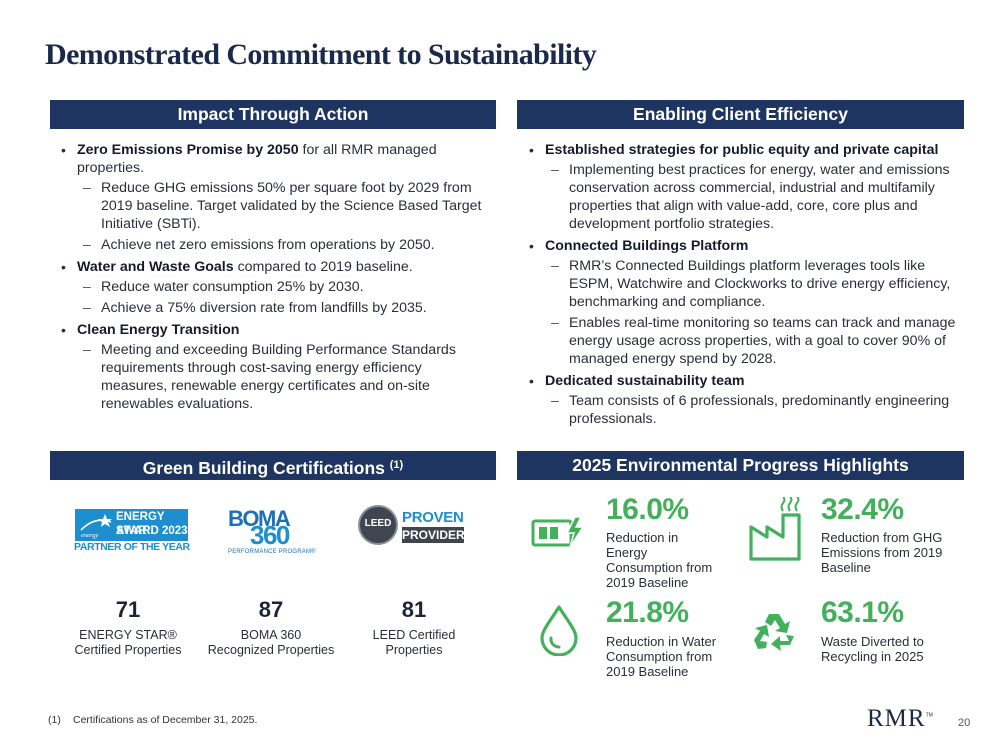  Describe the element at coordinates (964, 723) in the screenshot. I see `page-number: 20` at that location.